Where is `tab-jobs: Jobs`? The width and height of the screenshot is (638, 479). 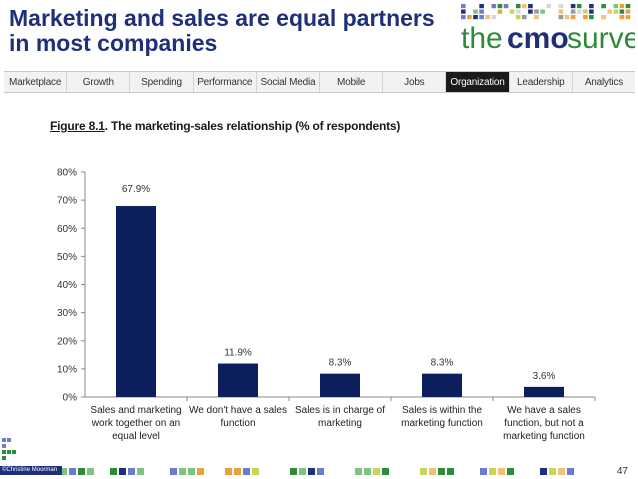
tab-jobs: Jobs is located at coordinates (415, 82).